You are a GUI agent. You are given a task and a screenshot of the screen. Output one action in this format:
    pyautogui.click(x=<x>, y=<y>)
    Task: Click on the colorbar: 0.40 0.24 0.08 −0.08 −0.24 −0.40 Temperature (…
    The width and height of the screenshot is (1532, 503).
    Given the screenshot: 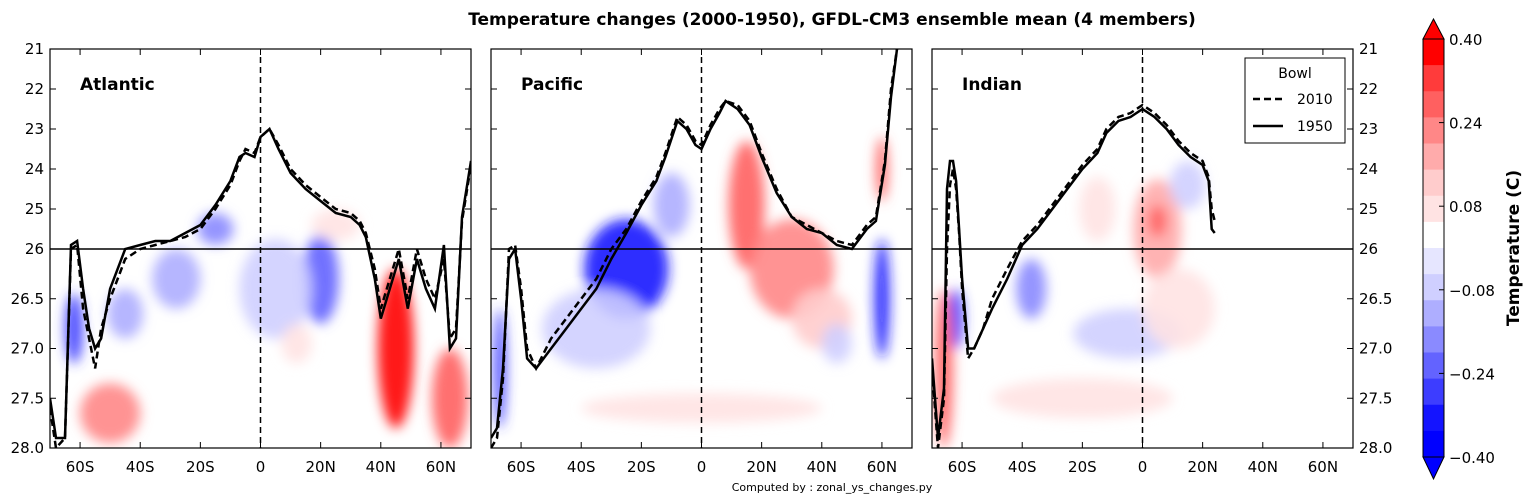 What is the action you would take?
    pyautogui.click(x=1473, y=249)
    